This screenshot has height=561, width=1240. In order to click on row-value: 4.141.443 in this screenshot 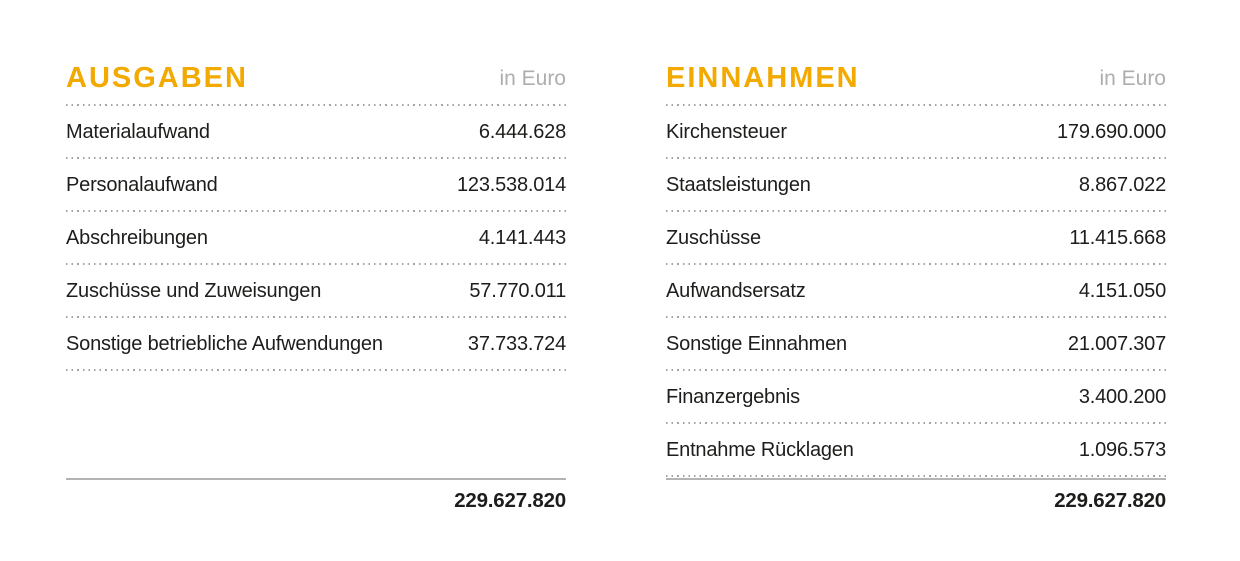, I will do `click(522, 238)`.